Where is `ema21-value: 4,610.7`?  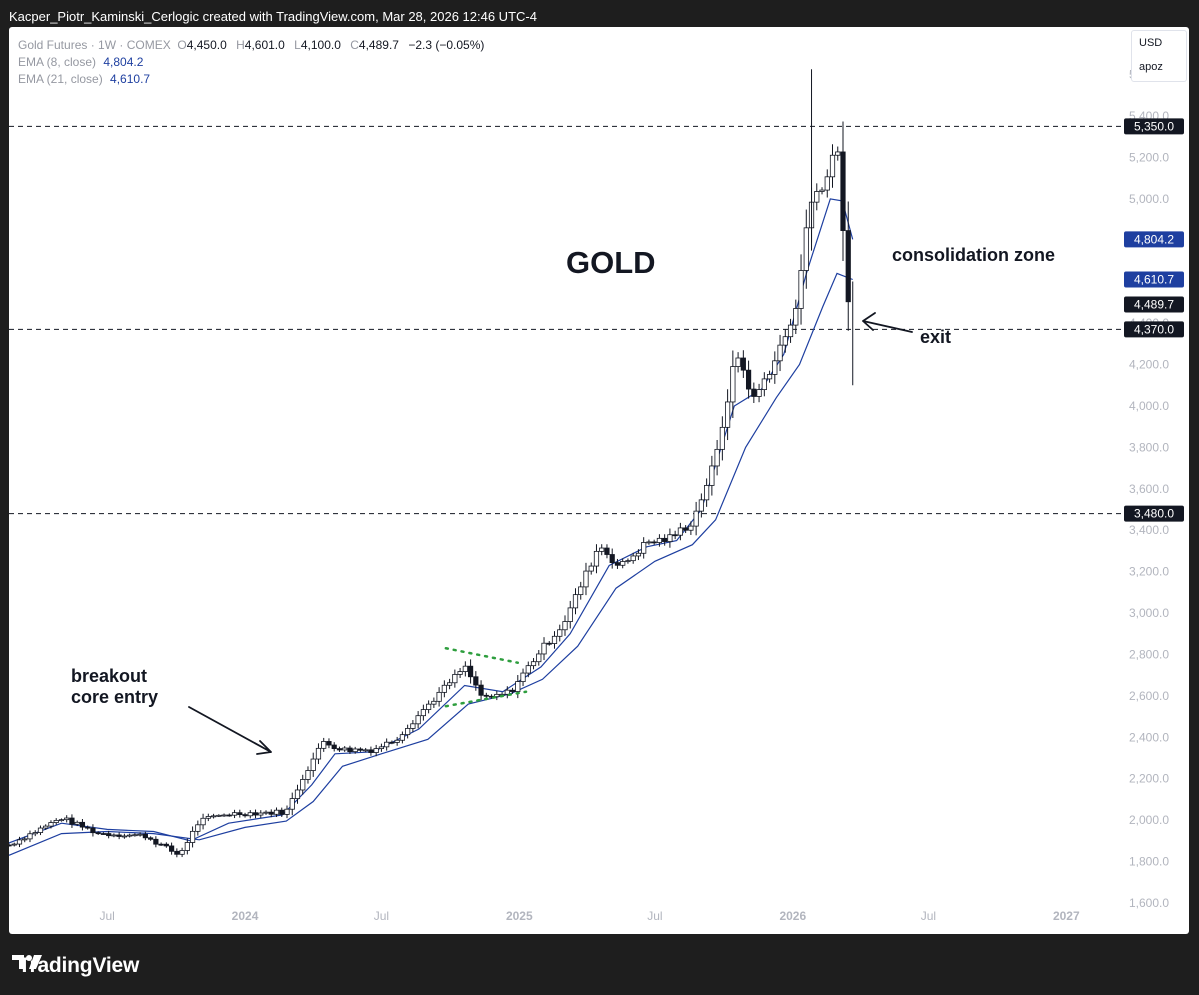
ema21-value: 4,610.7 is located at coordinates (130, 79).